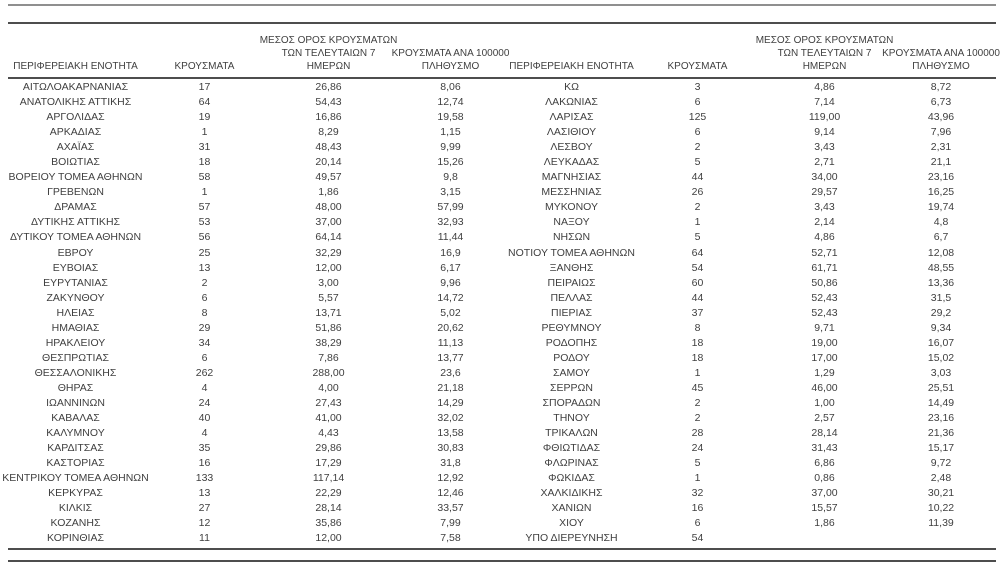 Image resolution: width=1000 pixels, height=571 pixels. I want to click on cases-count: 40, so click(204, 418).